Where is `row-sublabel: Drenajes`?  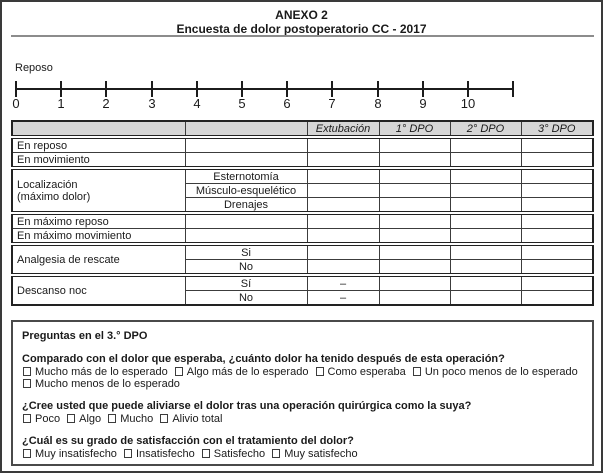 row-sublabel: Drenajes is located at coordinates (246, 205).